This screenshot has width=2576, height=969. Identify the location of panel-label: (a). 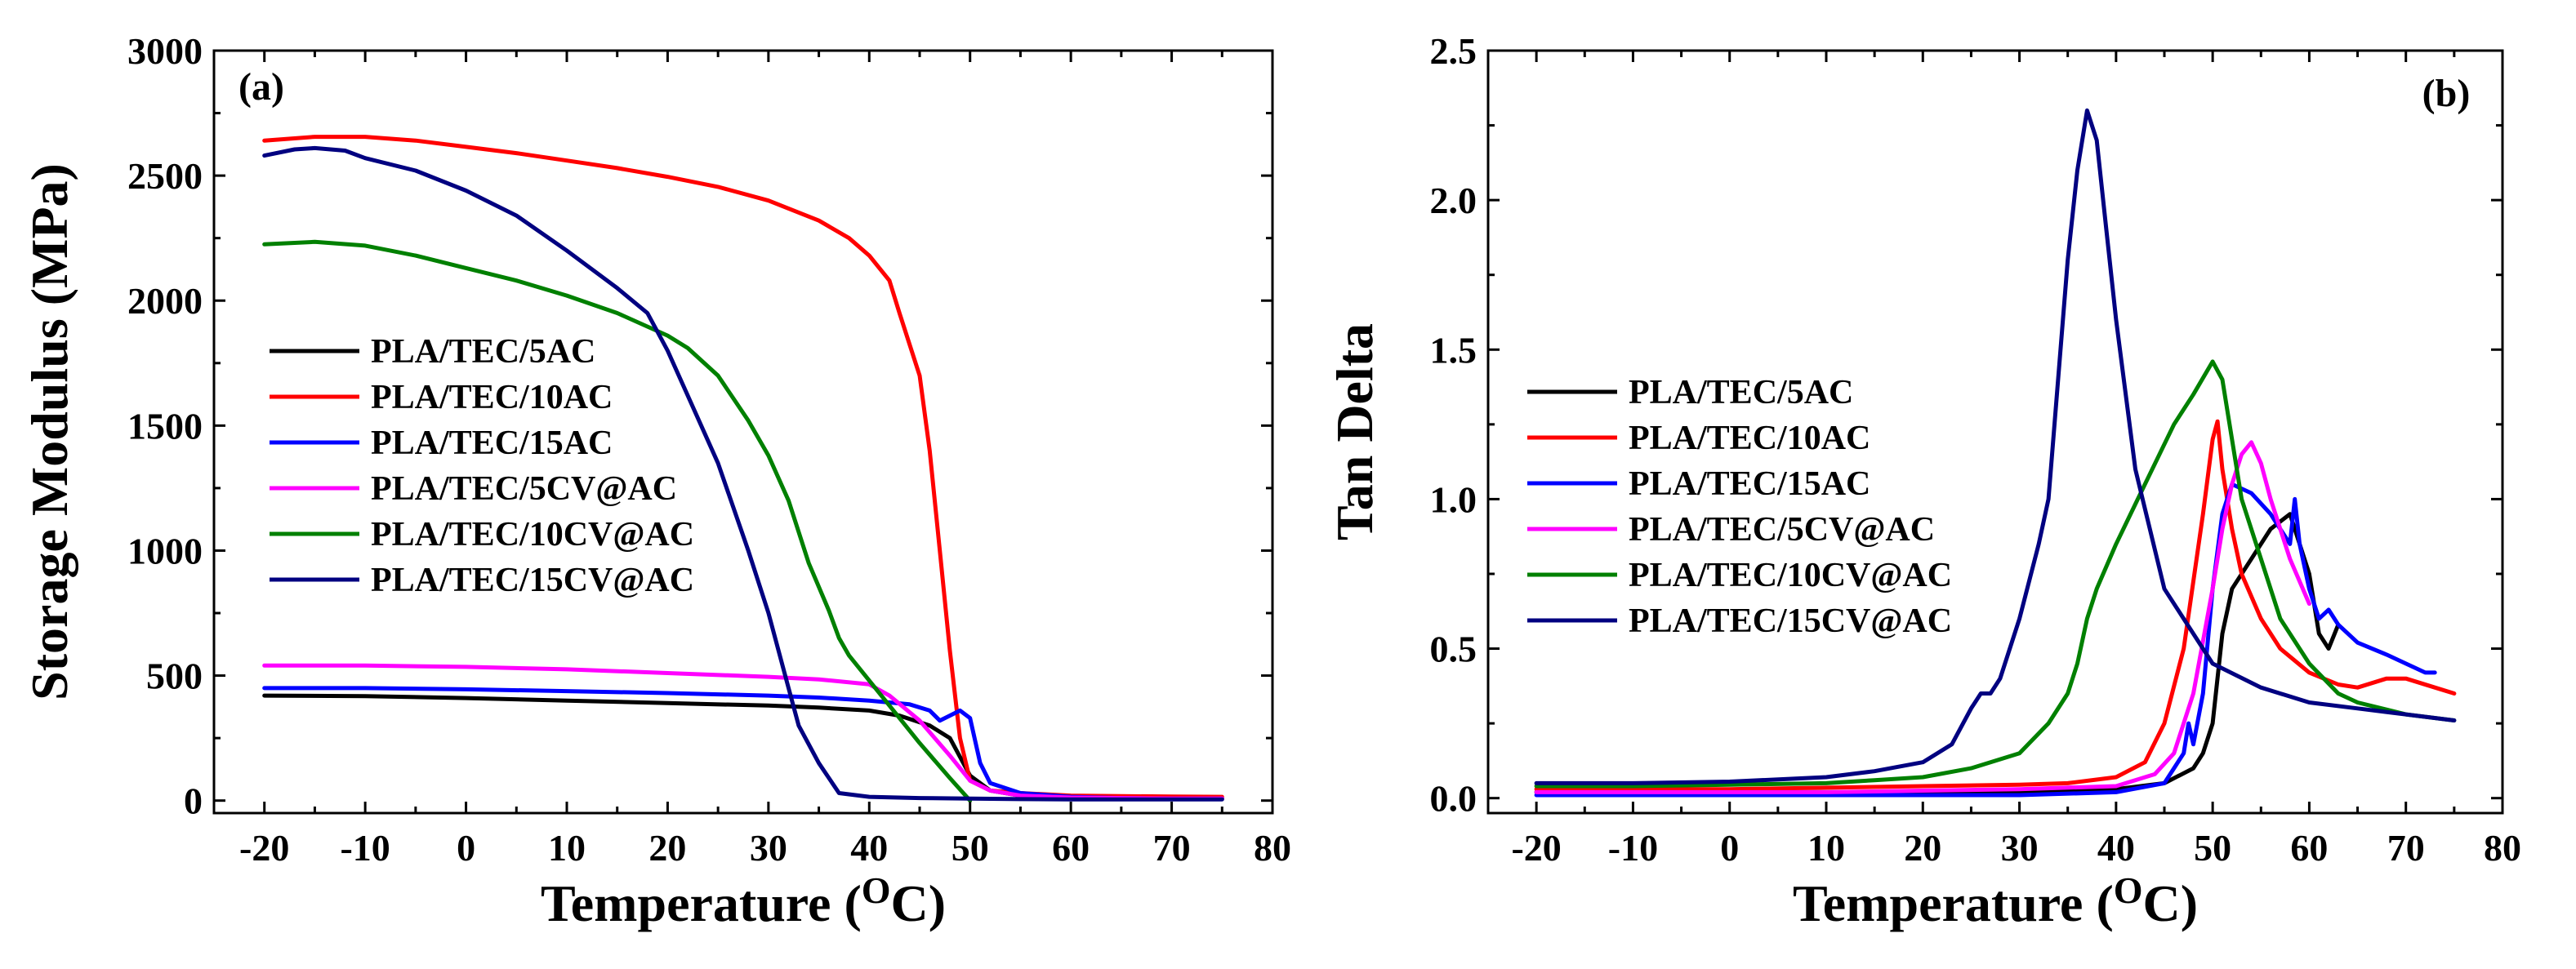
(261, 87).